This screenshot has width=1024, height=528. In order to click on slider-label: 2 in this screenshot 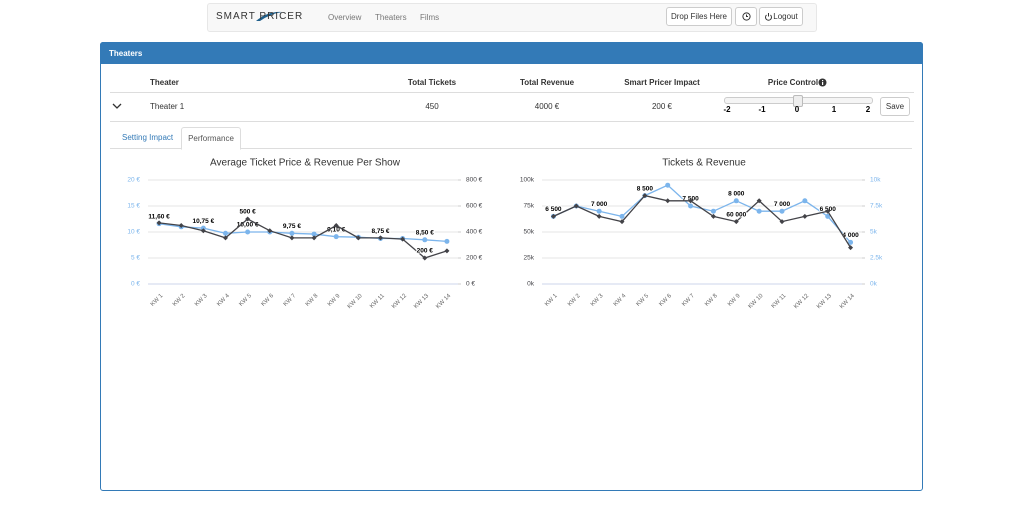, I will do `click(868, 109)`.